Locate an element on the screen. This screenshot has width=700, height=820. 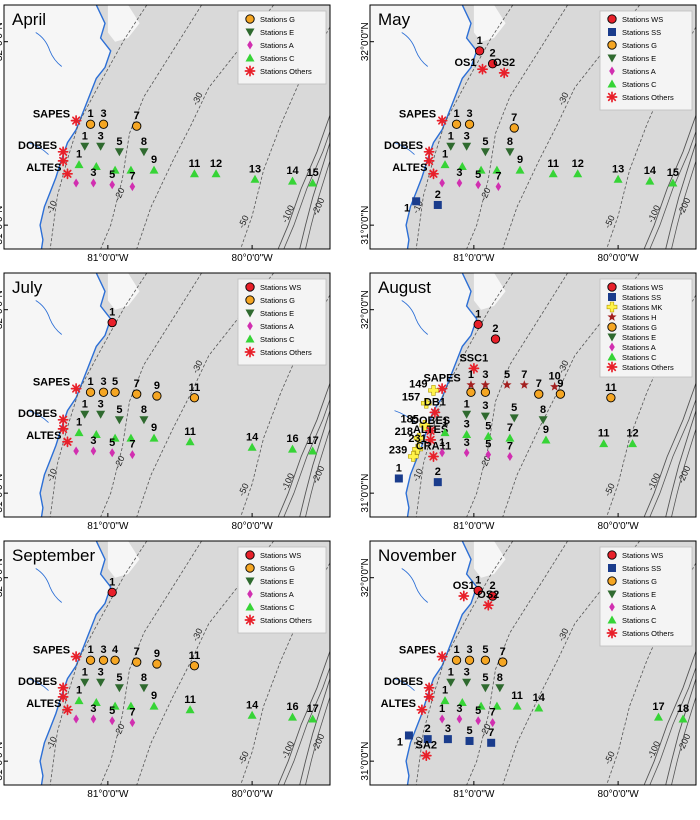
station-label: 2 is located at coordinates (438, 195).